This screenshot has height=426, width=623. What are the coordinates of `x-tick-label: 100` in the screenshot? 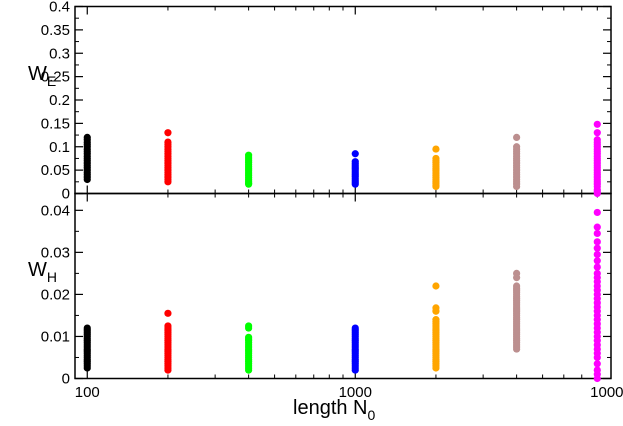 It's located at (87, 392).